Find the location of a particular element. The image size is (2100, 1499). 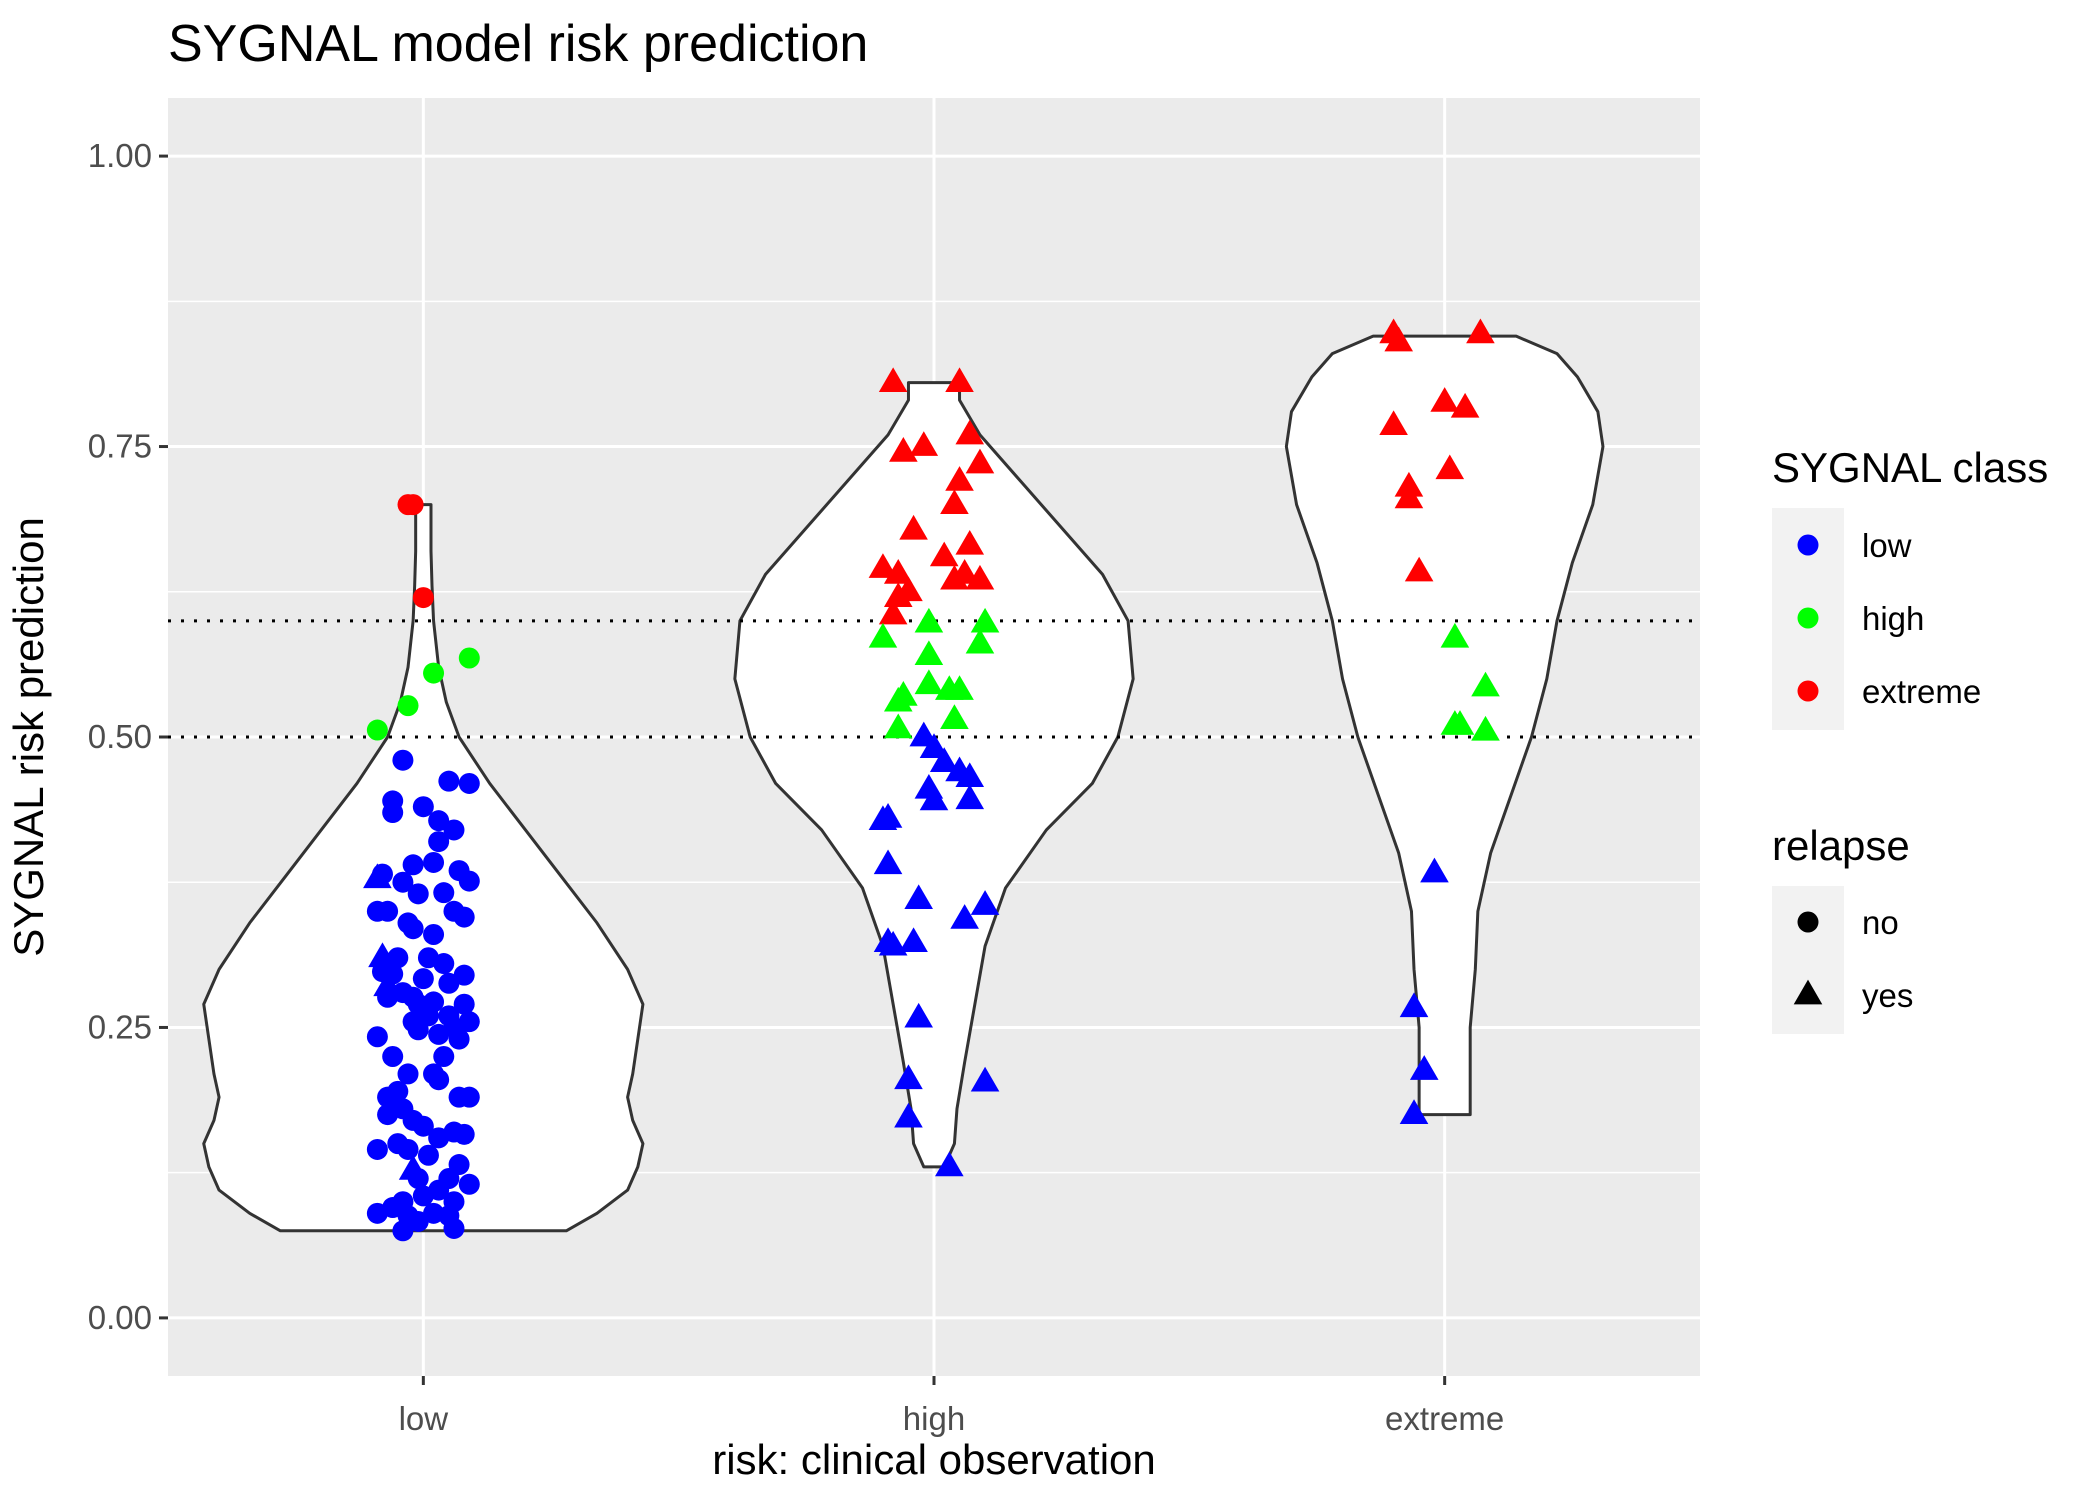

x-axis: low high extreme is located at coordinates (951, 1406).